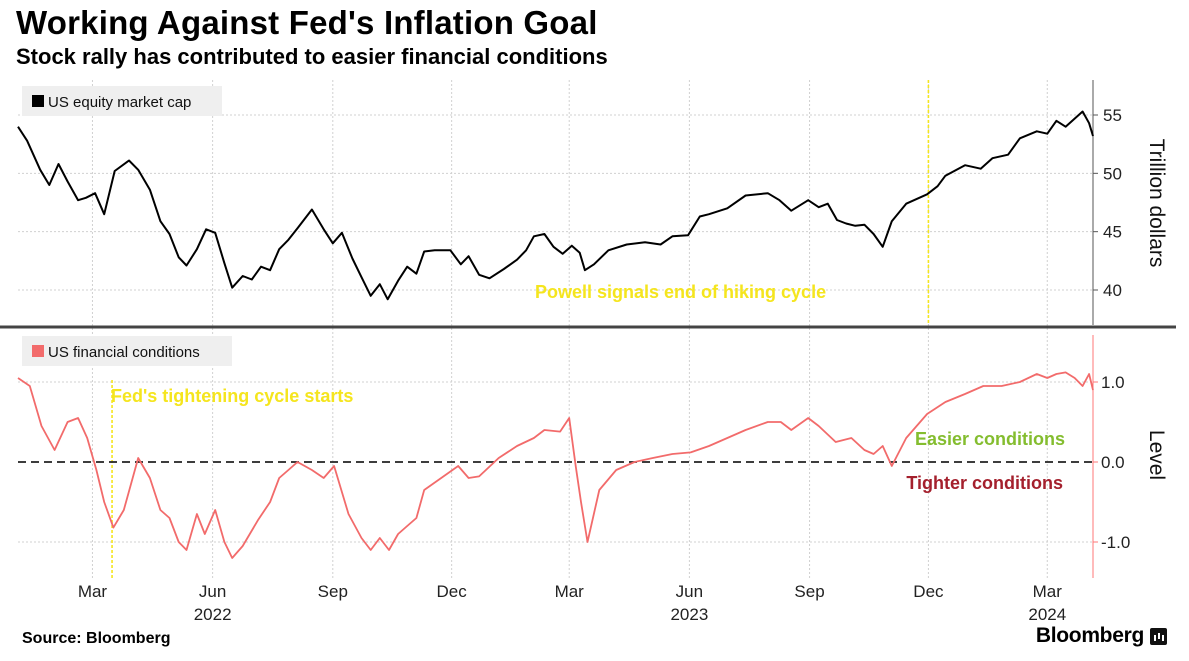  Describe the element at coordinates (1156, 203) in the screenshot. I see `y-axis-title-equity: Trillion dollars` at that location.